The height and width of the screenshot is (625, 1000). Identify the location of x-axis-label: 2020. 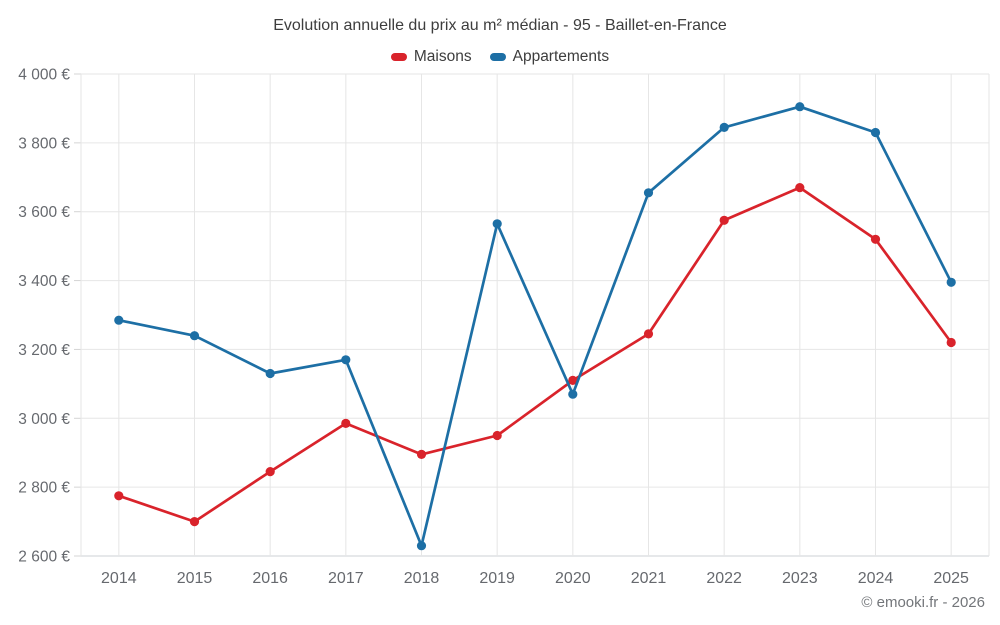
(573, 578).